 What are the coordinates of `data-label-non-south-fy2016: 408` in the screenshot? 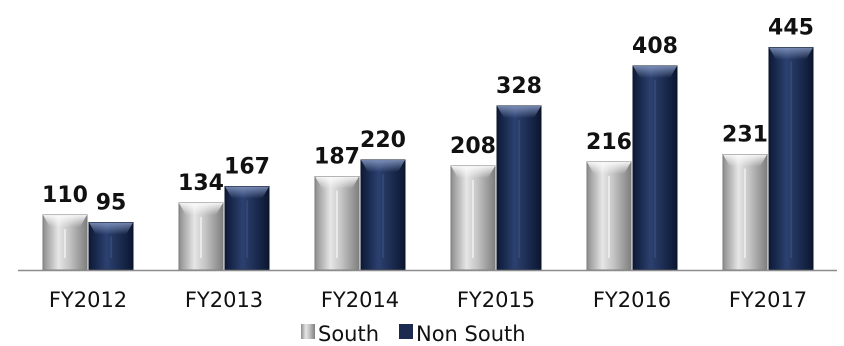 It's located at (655, 46).